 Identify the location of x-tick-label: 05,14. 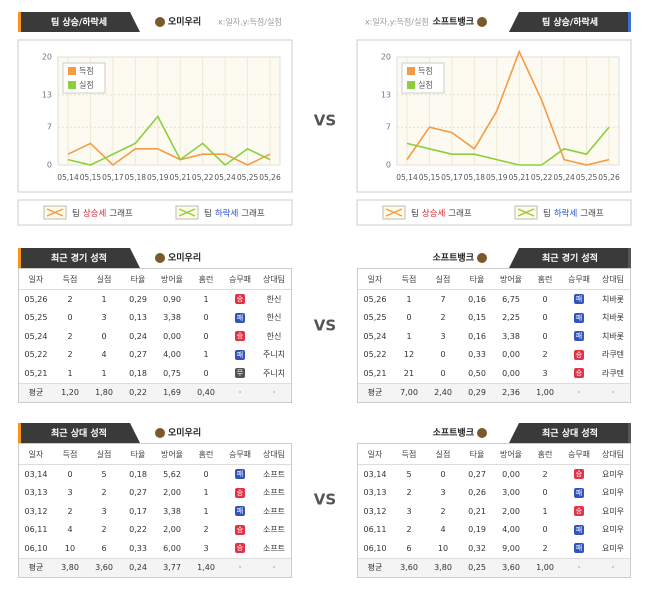
(68, 177).